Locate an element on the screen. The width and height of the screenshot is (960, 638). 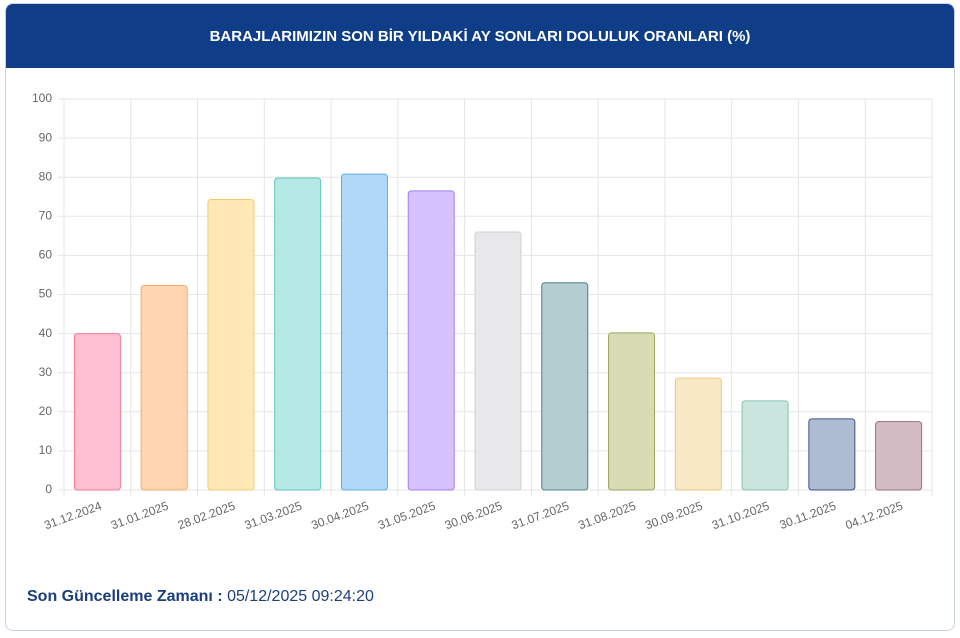
x-tick-label: 30.06.2025 is located at coordinates (474, 516).